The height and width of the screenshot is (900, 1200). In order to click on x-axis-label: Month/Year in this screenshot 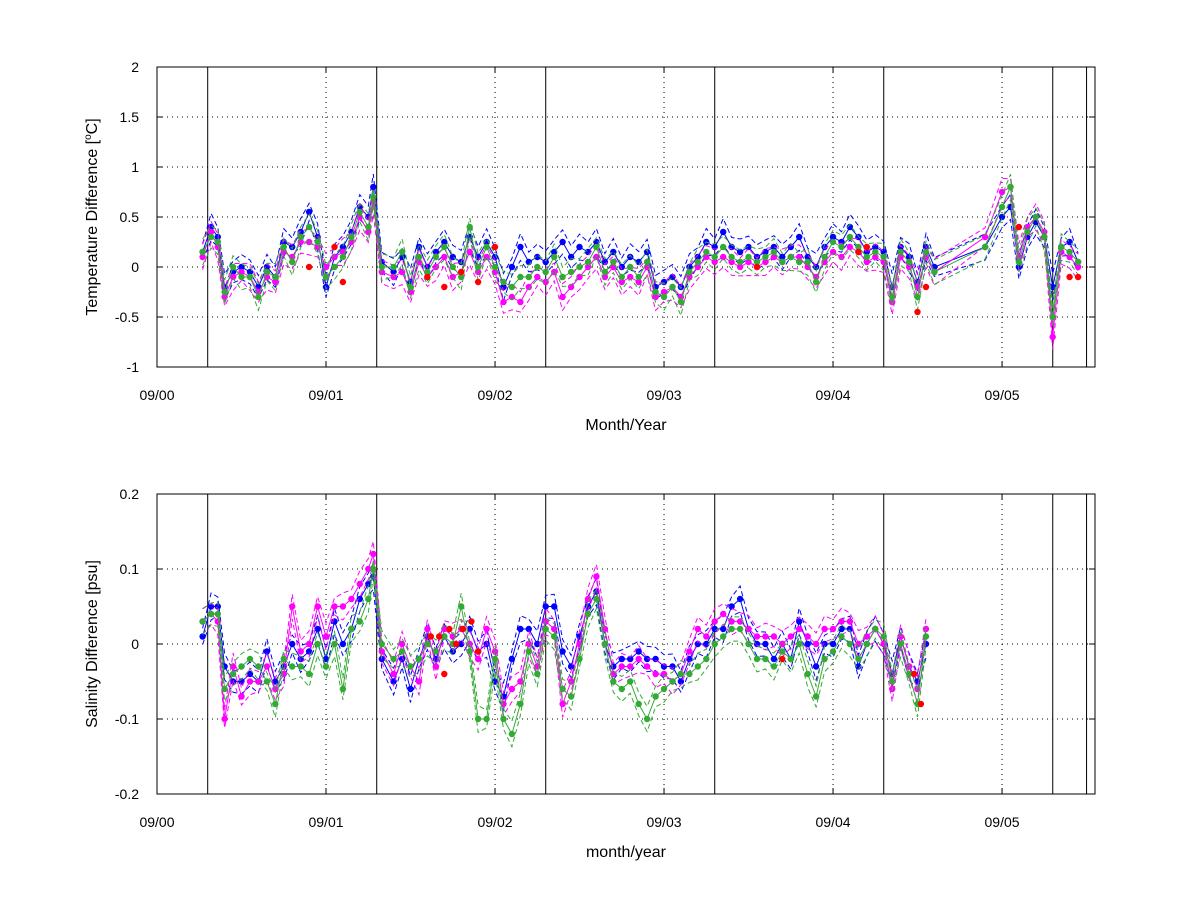, I will do `click(626, 425)`.